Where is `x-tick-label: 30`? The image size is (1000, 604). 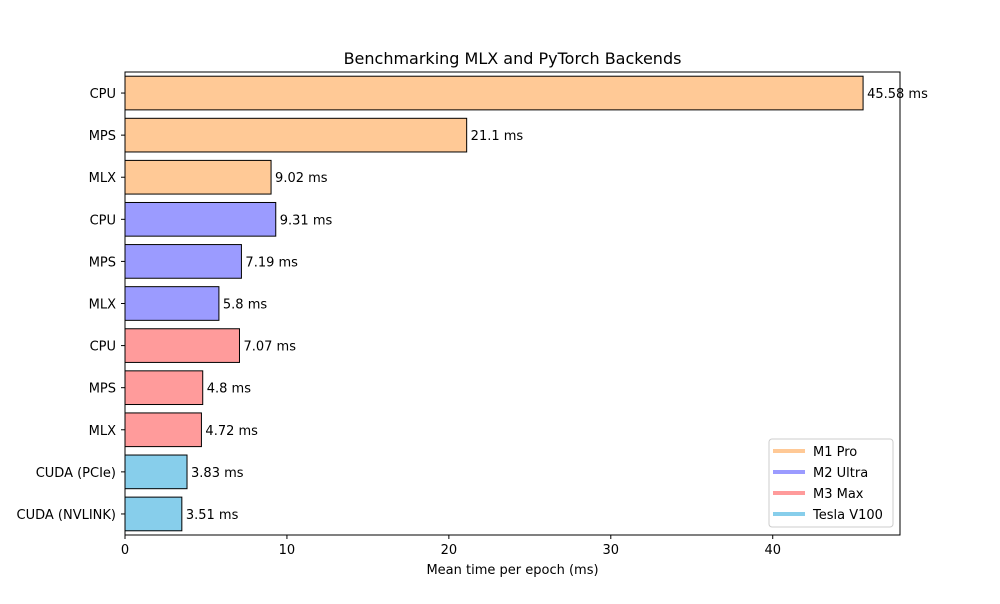
x-tick-label: 30 is located at coordinates (611, 550).